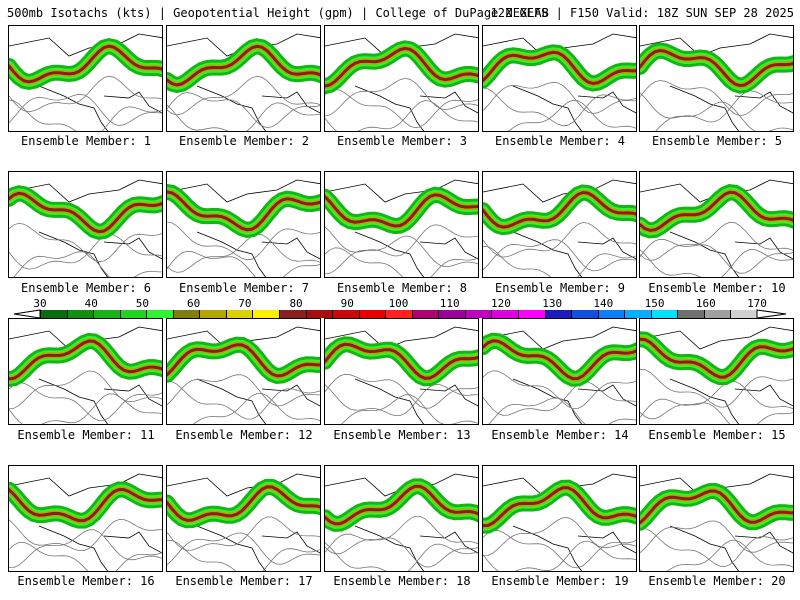 The height and width of the screenshot is (600, 800). What do you see at coordinates (560, 141) in the screenshot?
I see `ensemble-member-caption: Ensemble Member: 4` at bounding box center [560, 141].